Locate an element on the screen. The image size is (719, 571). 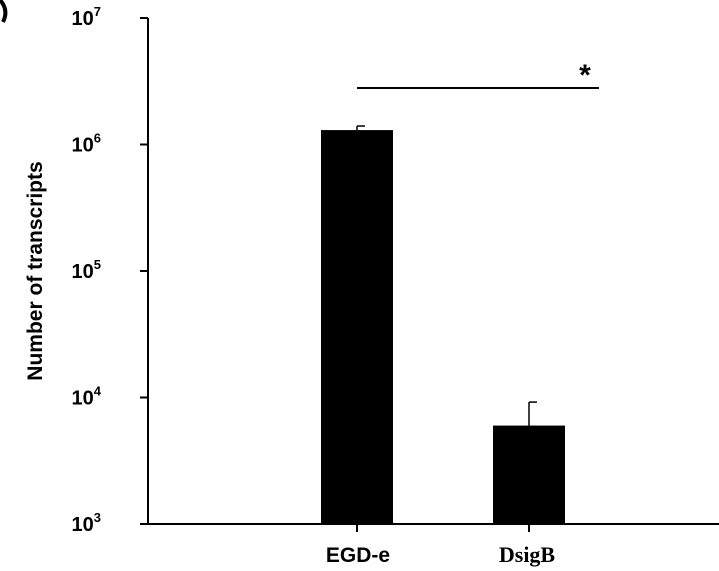
bar-egd-e is located at coordinates (357, 327).